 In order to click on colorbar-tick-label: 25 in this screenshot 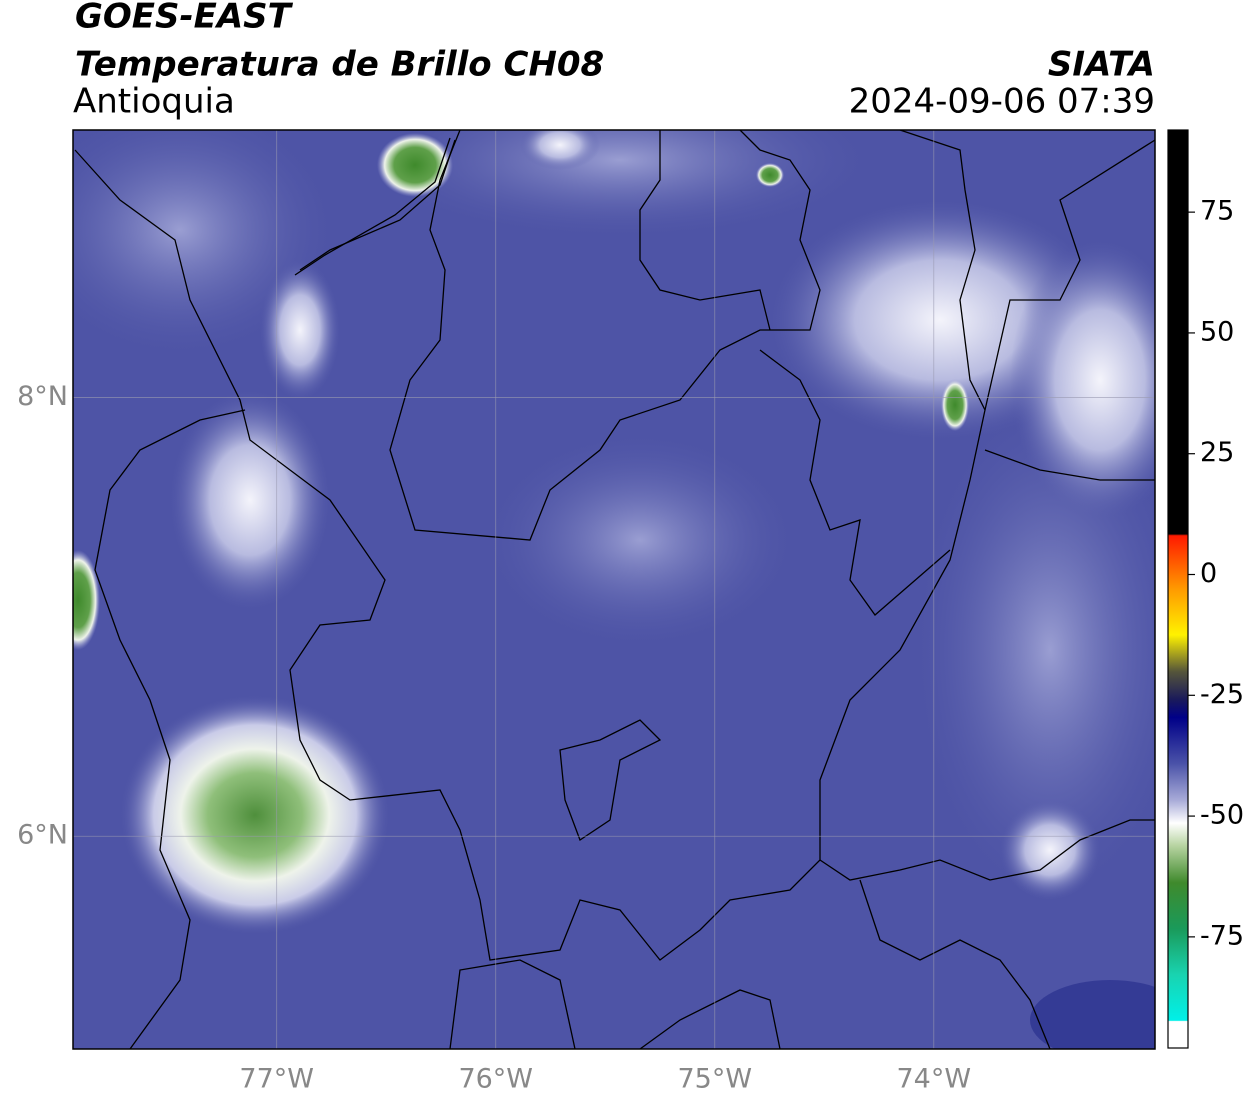, I will do `click(1217, 452)`.